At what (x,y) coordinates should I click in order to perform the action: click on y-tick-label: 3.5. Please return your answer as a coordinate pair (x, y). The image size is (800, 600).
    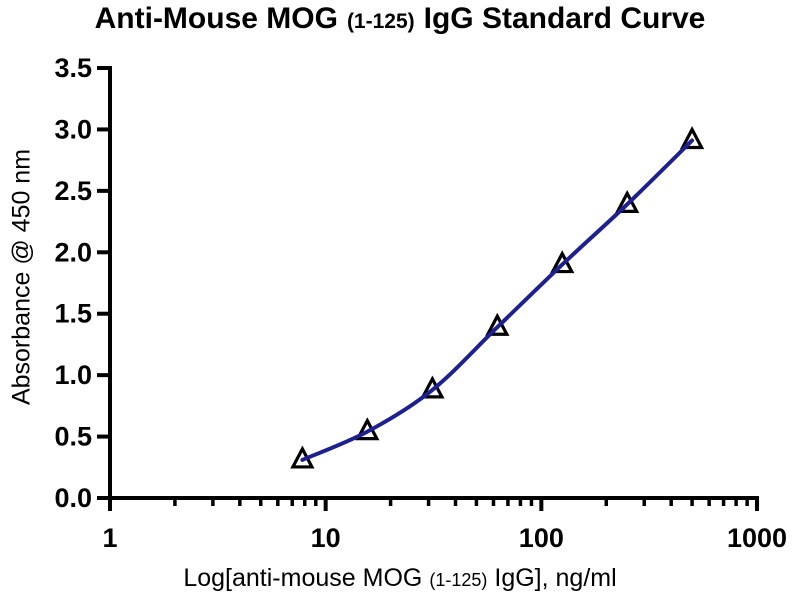
    Looking at the image, I should click on (73, 68).